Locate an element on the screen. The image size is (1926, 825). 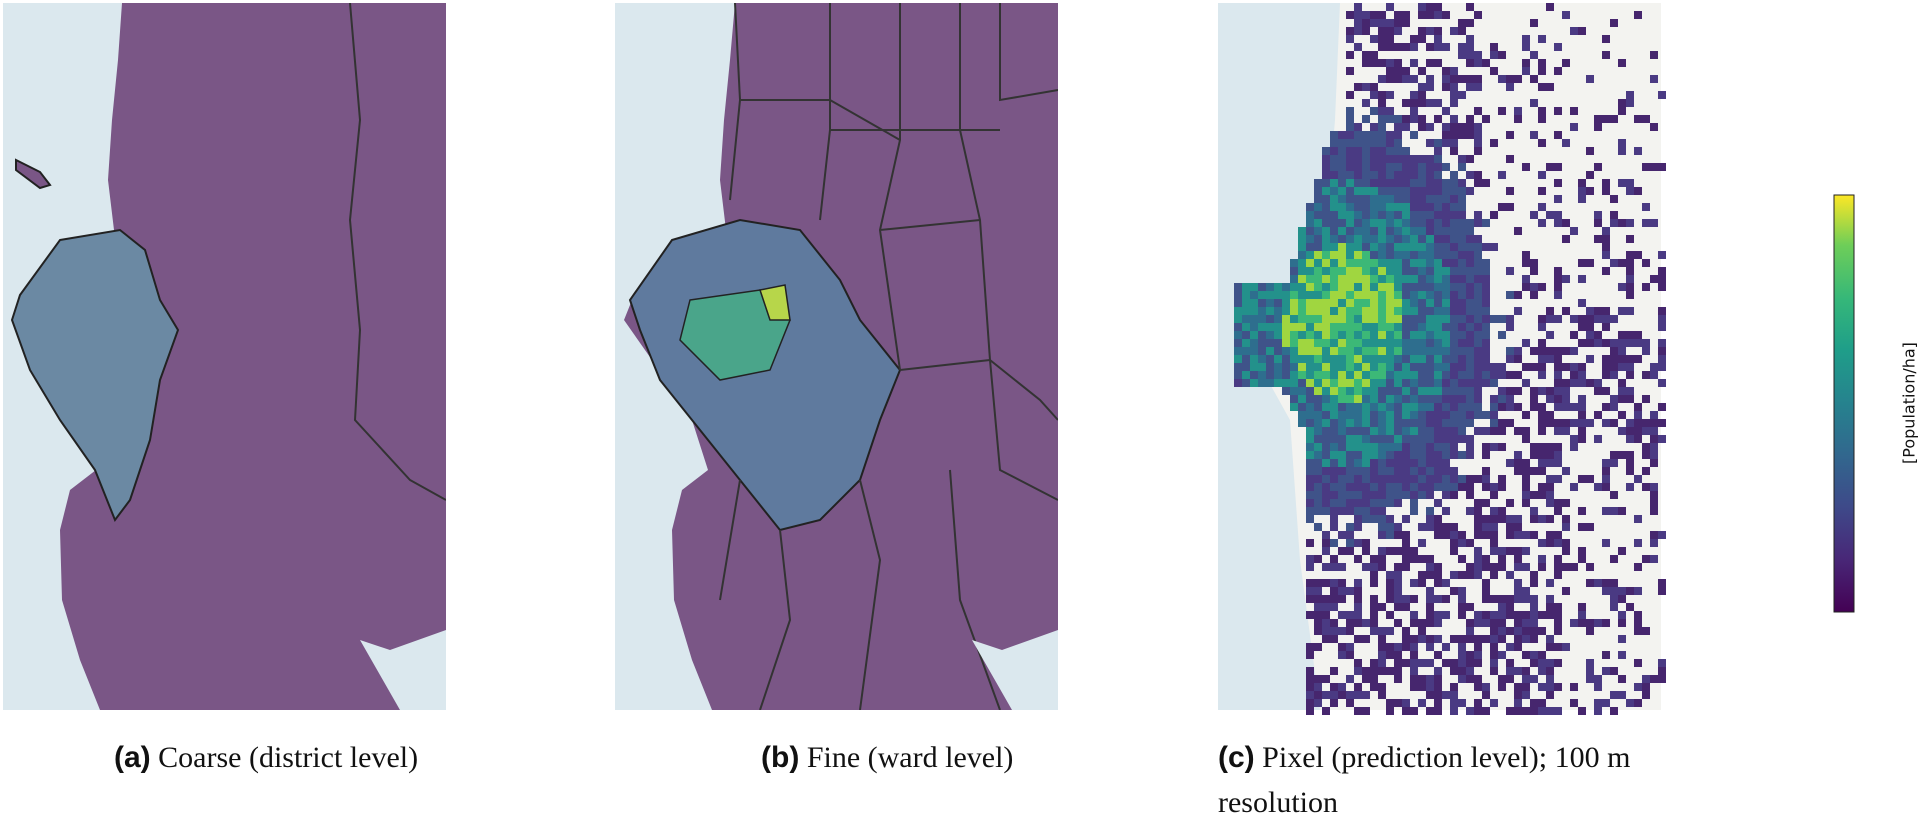
ward-peak is located at coordinates (775, 302).